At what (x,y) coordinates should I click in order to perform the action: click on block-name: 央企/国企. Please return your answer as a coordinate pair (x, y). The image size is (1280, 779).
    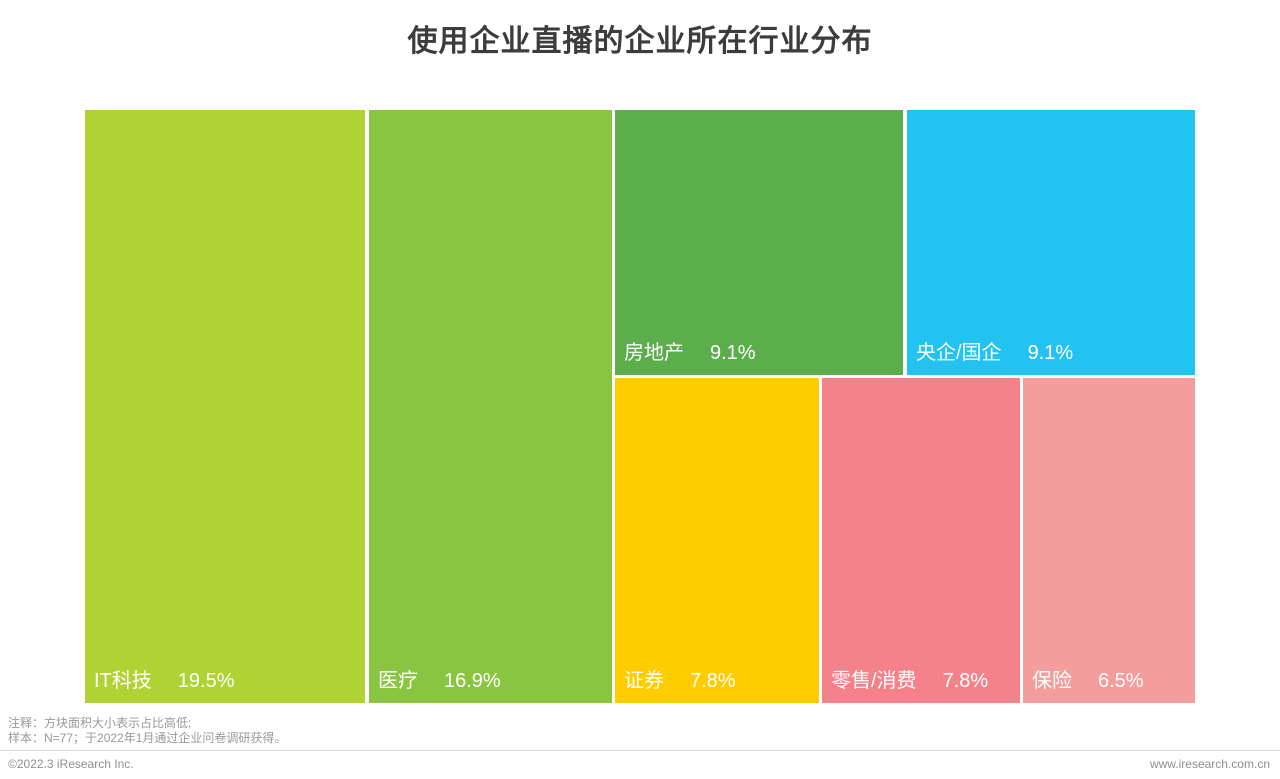
    Looking at the image, I should click on (959, 353).